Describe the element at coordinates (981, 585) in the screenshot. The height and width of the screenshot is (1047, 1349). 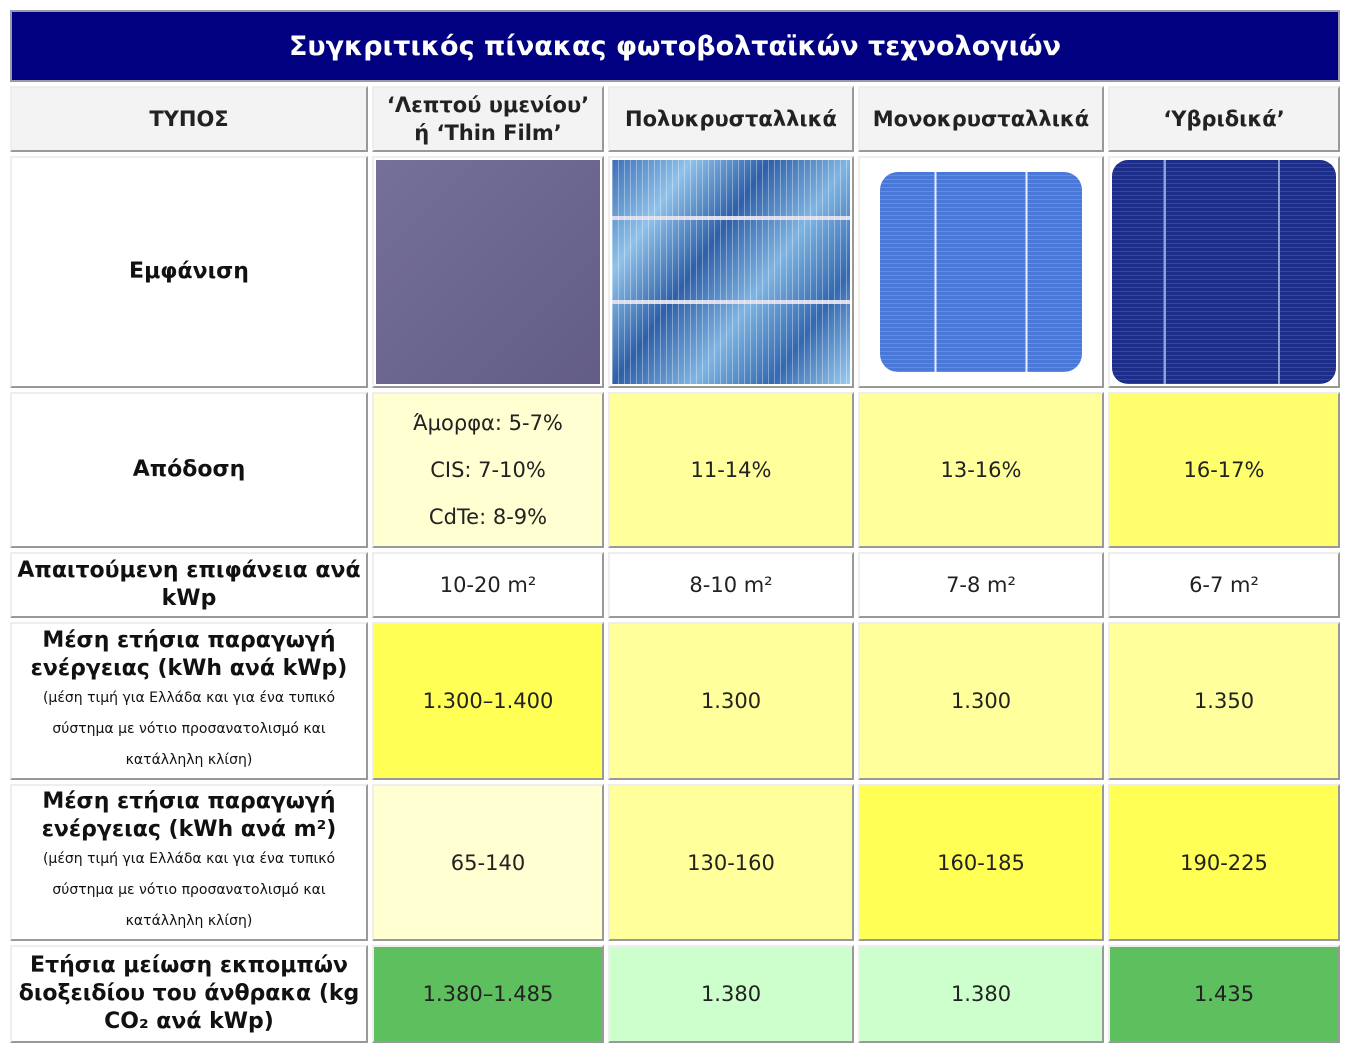
I see `cell: 7-8 m²` at that location.